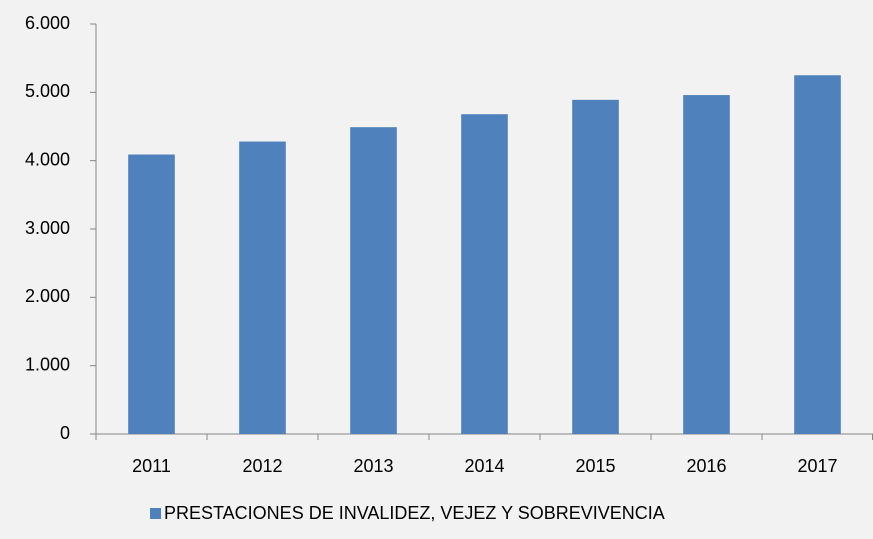  What do you see at coordinates (65, 433) in the screenshot?
I see `y-tick-label: 0` at bounding box center [65, 433].